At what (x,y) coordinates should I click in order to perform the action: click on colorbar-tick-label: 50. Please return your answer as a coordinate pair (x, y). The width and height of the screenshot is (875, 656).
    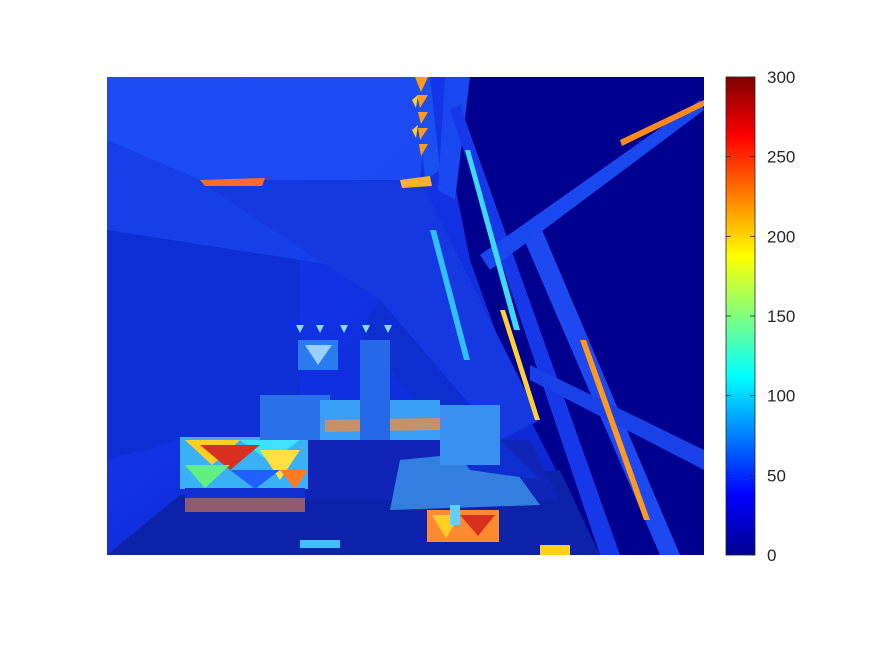
    Looking at the image, I should click on (776, 475).